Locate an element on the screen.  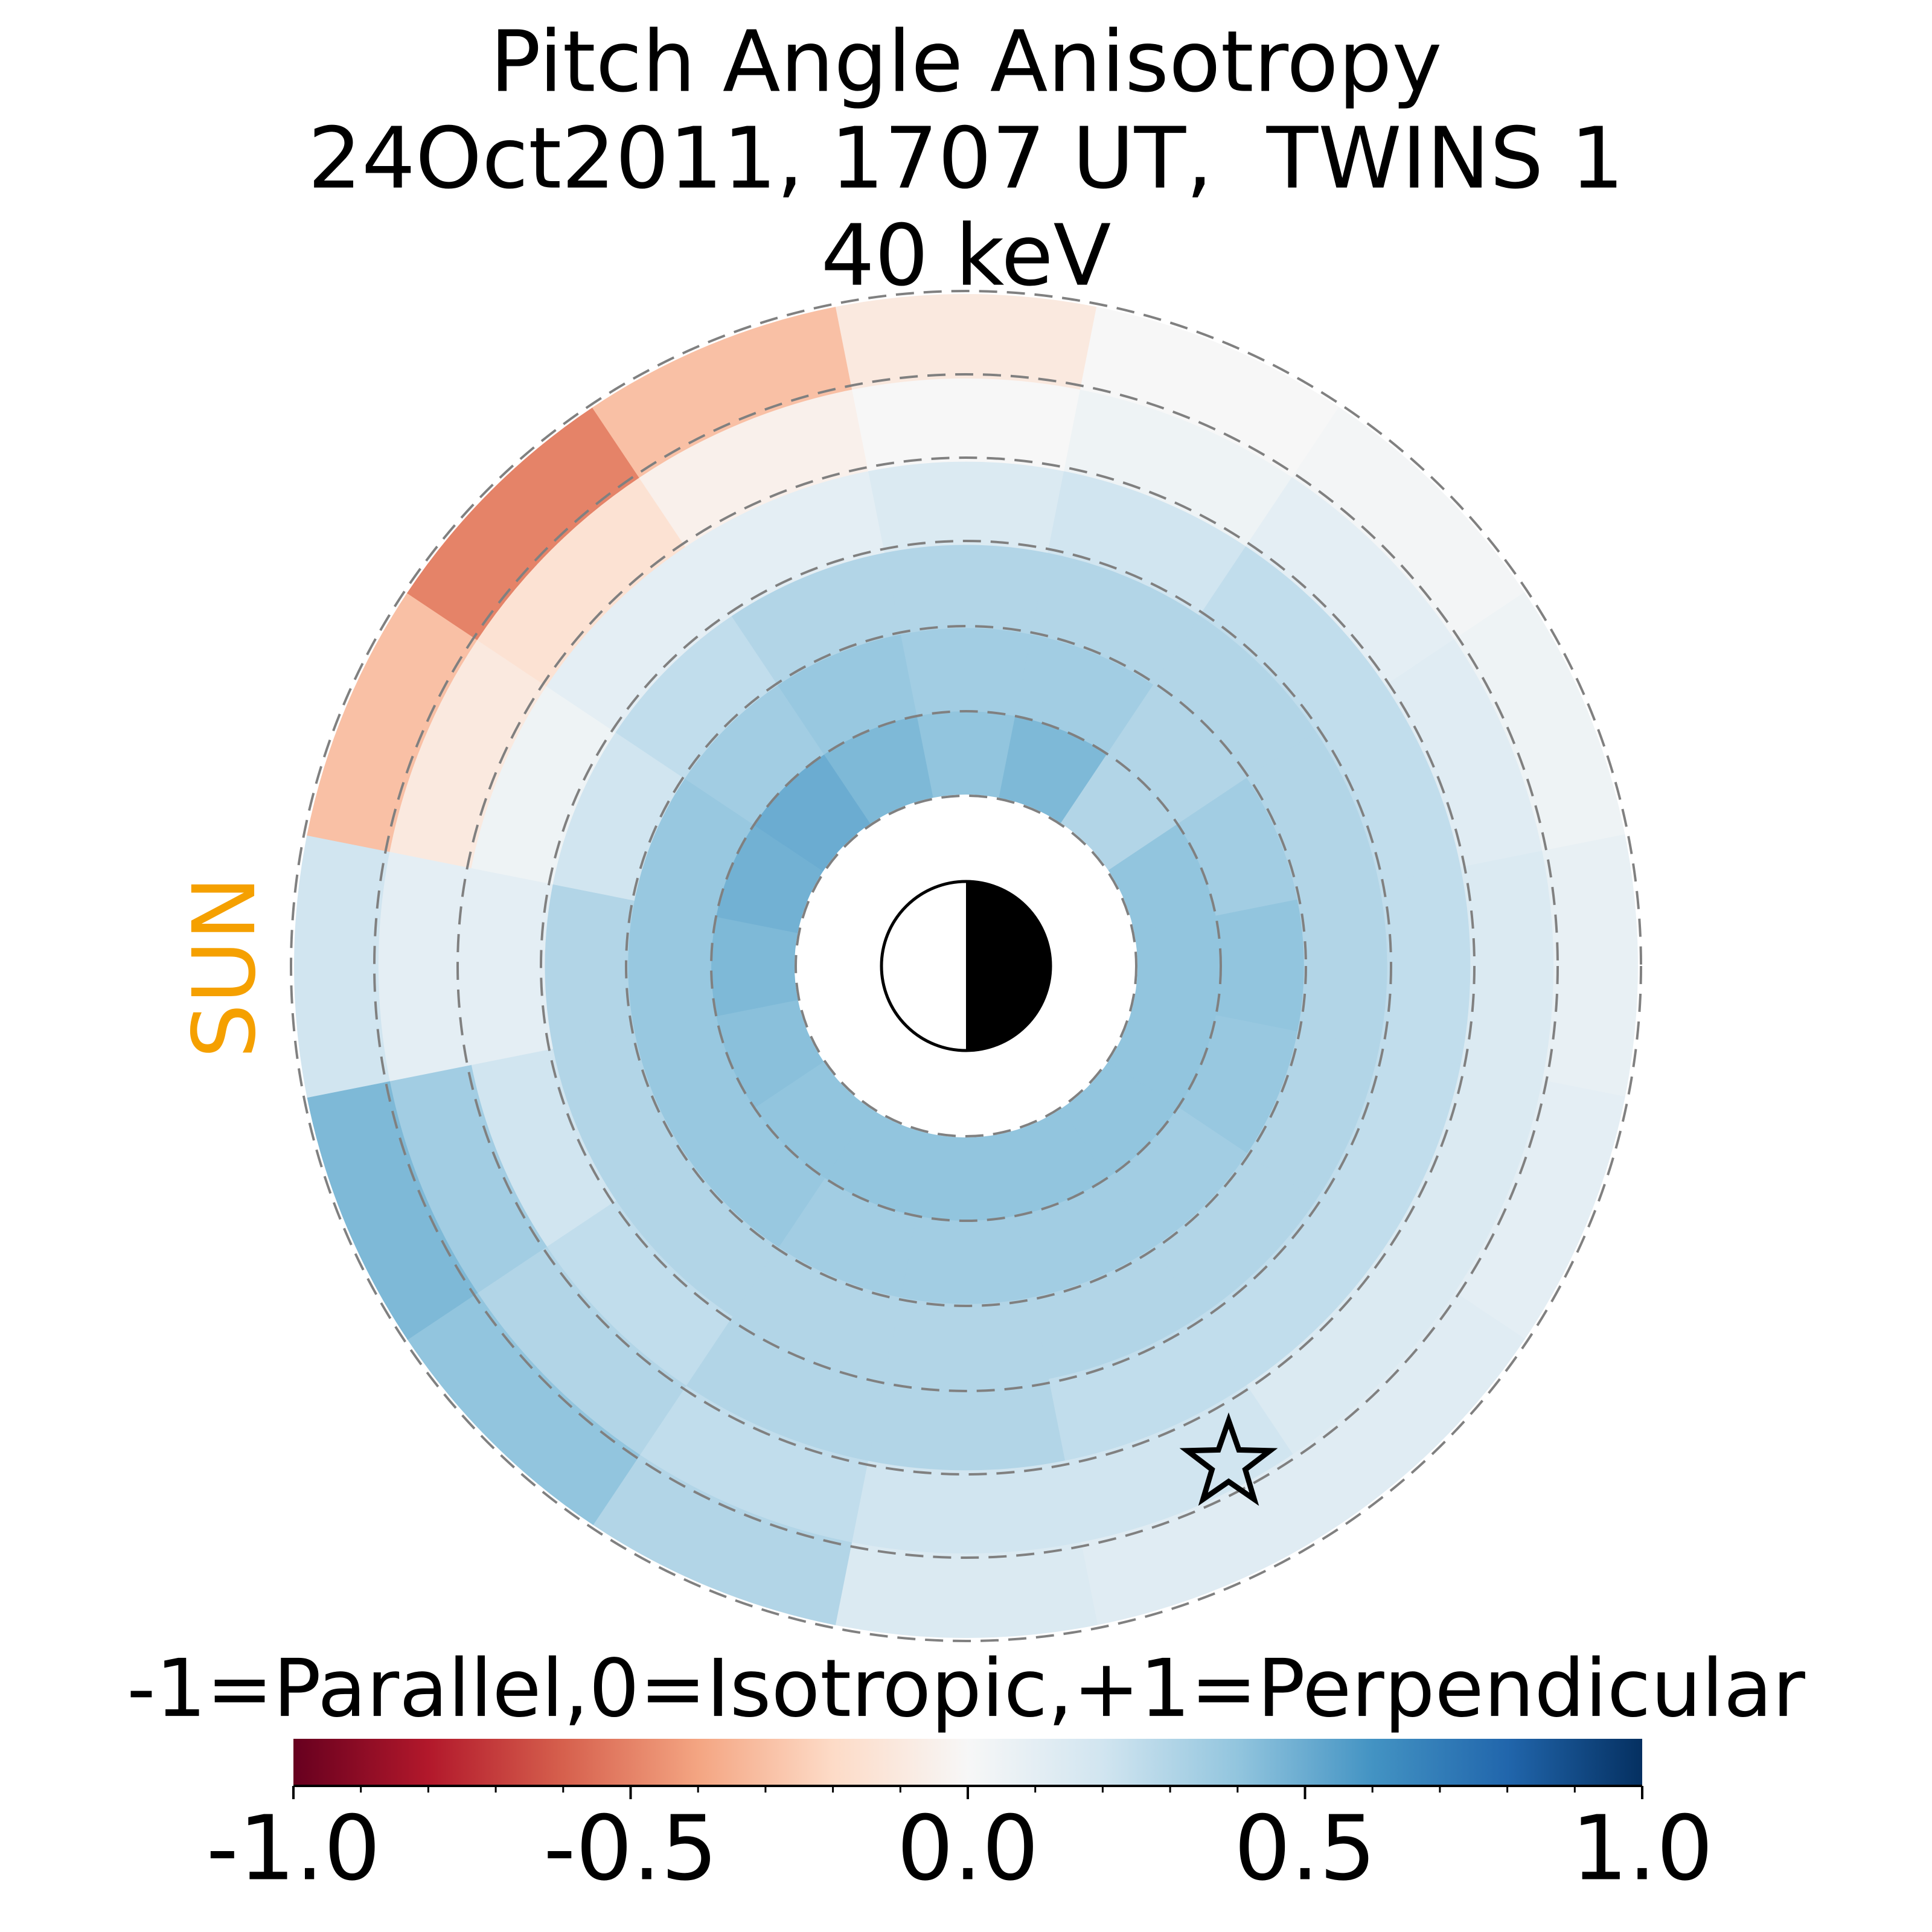
colorbar-tick-label: 1.0 is located at coordinates (1642, 1849).